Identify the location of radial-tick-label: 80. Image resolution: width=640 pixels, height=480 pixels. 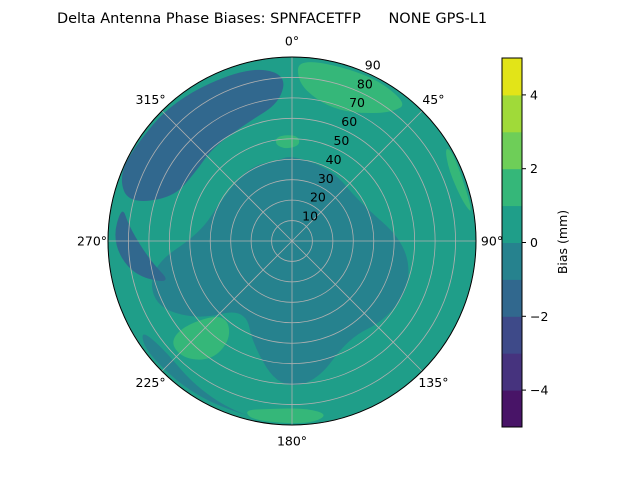
(365, 83).